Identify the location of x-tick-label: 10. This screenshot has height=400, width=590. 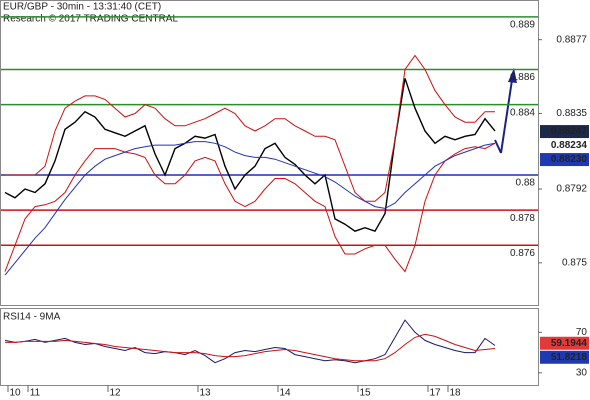
(15, 393).